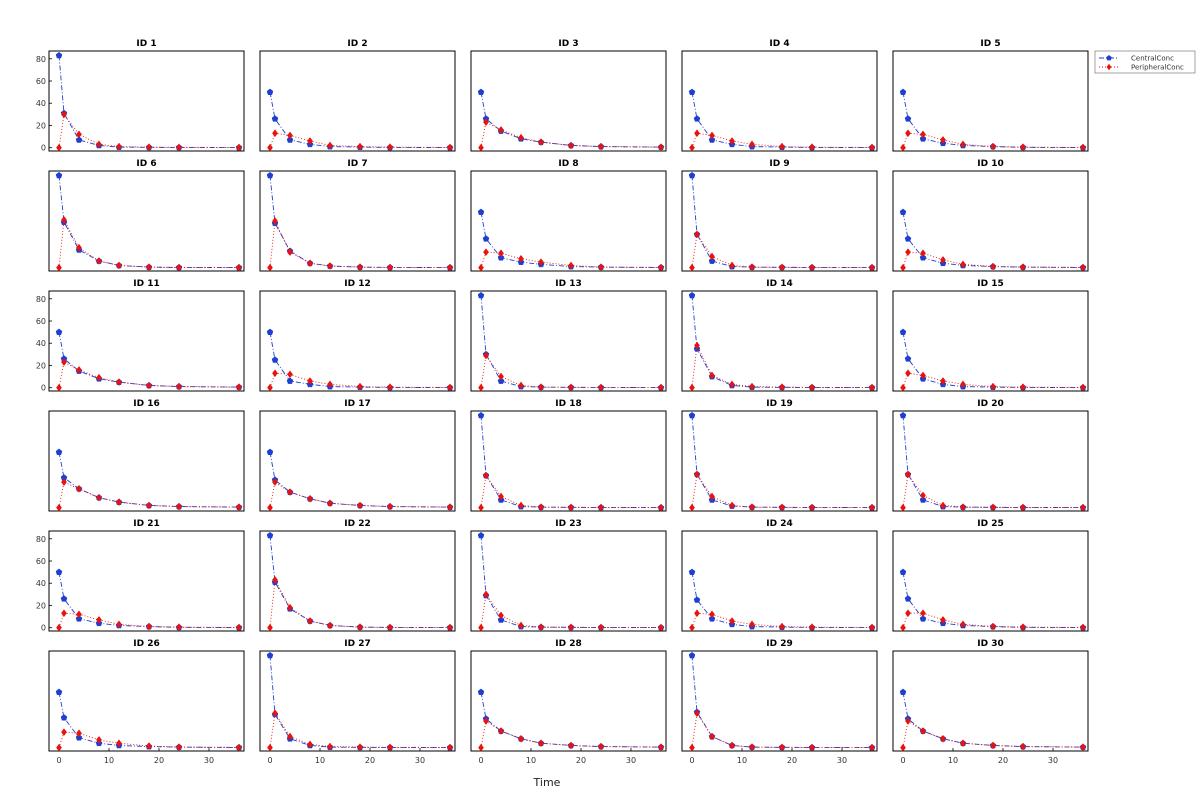 The width and height of the screenshot is (1200, 800). I want to click on panel-title: ID 29, so click(779, 644).